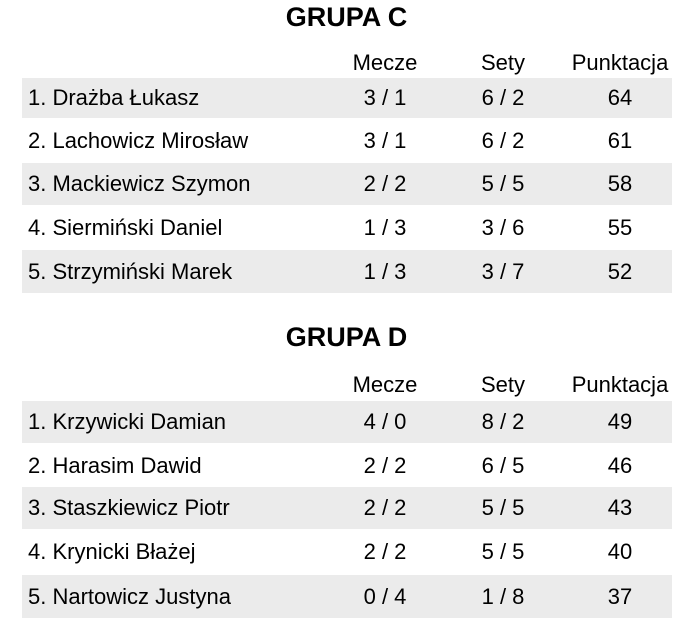 Image resolution: width=693 pixels, height=636 pixels. What do you see at coordinates (620, 596) in the screenshot?
I see `points-cell: 37` at bounding box center [620, 596].